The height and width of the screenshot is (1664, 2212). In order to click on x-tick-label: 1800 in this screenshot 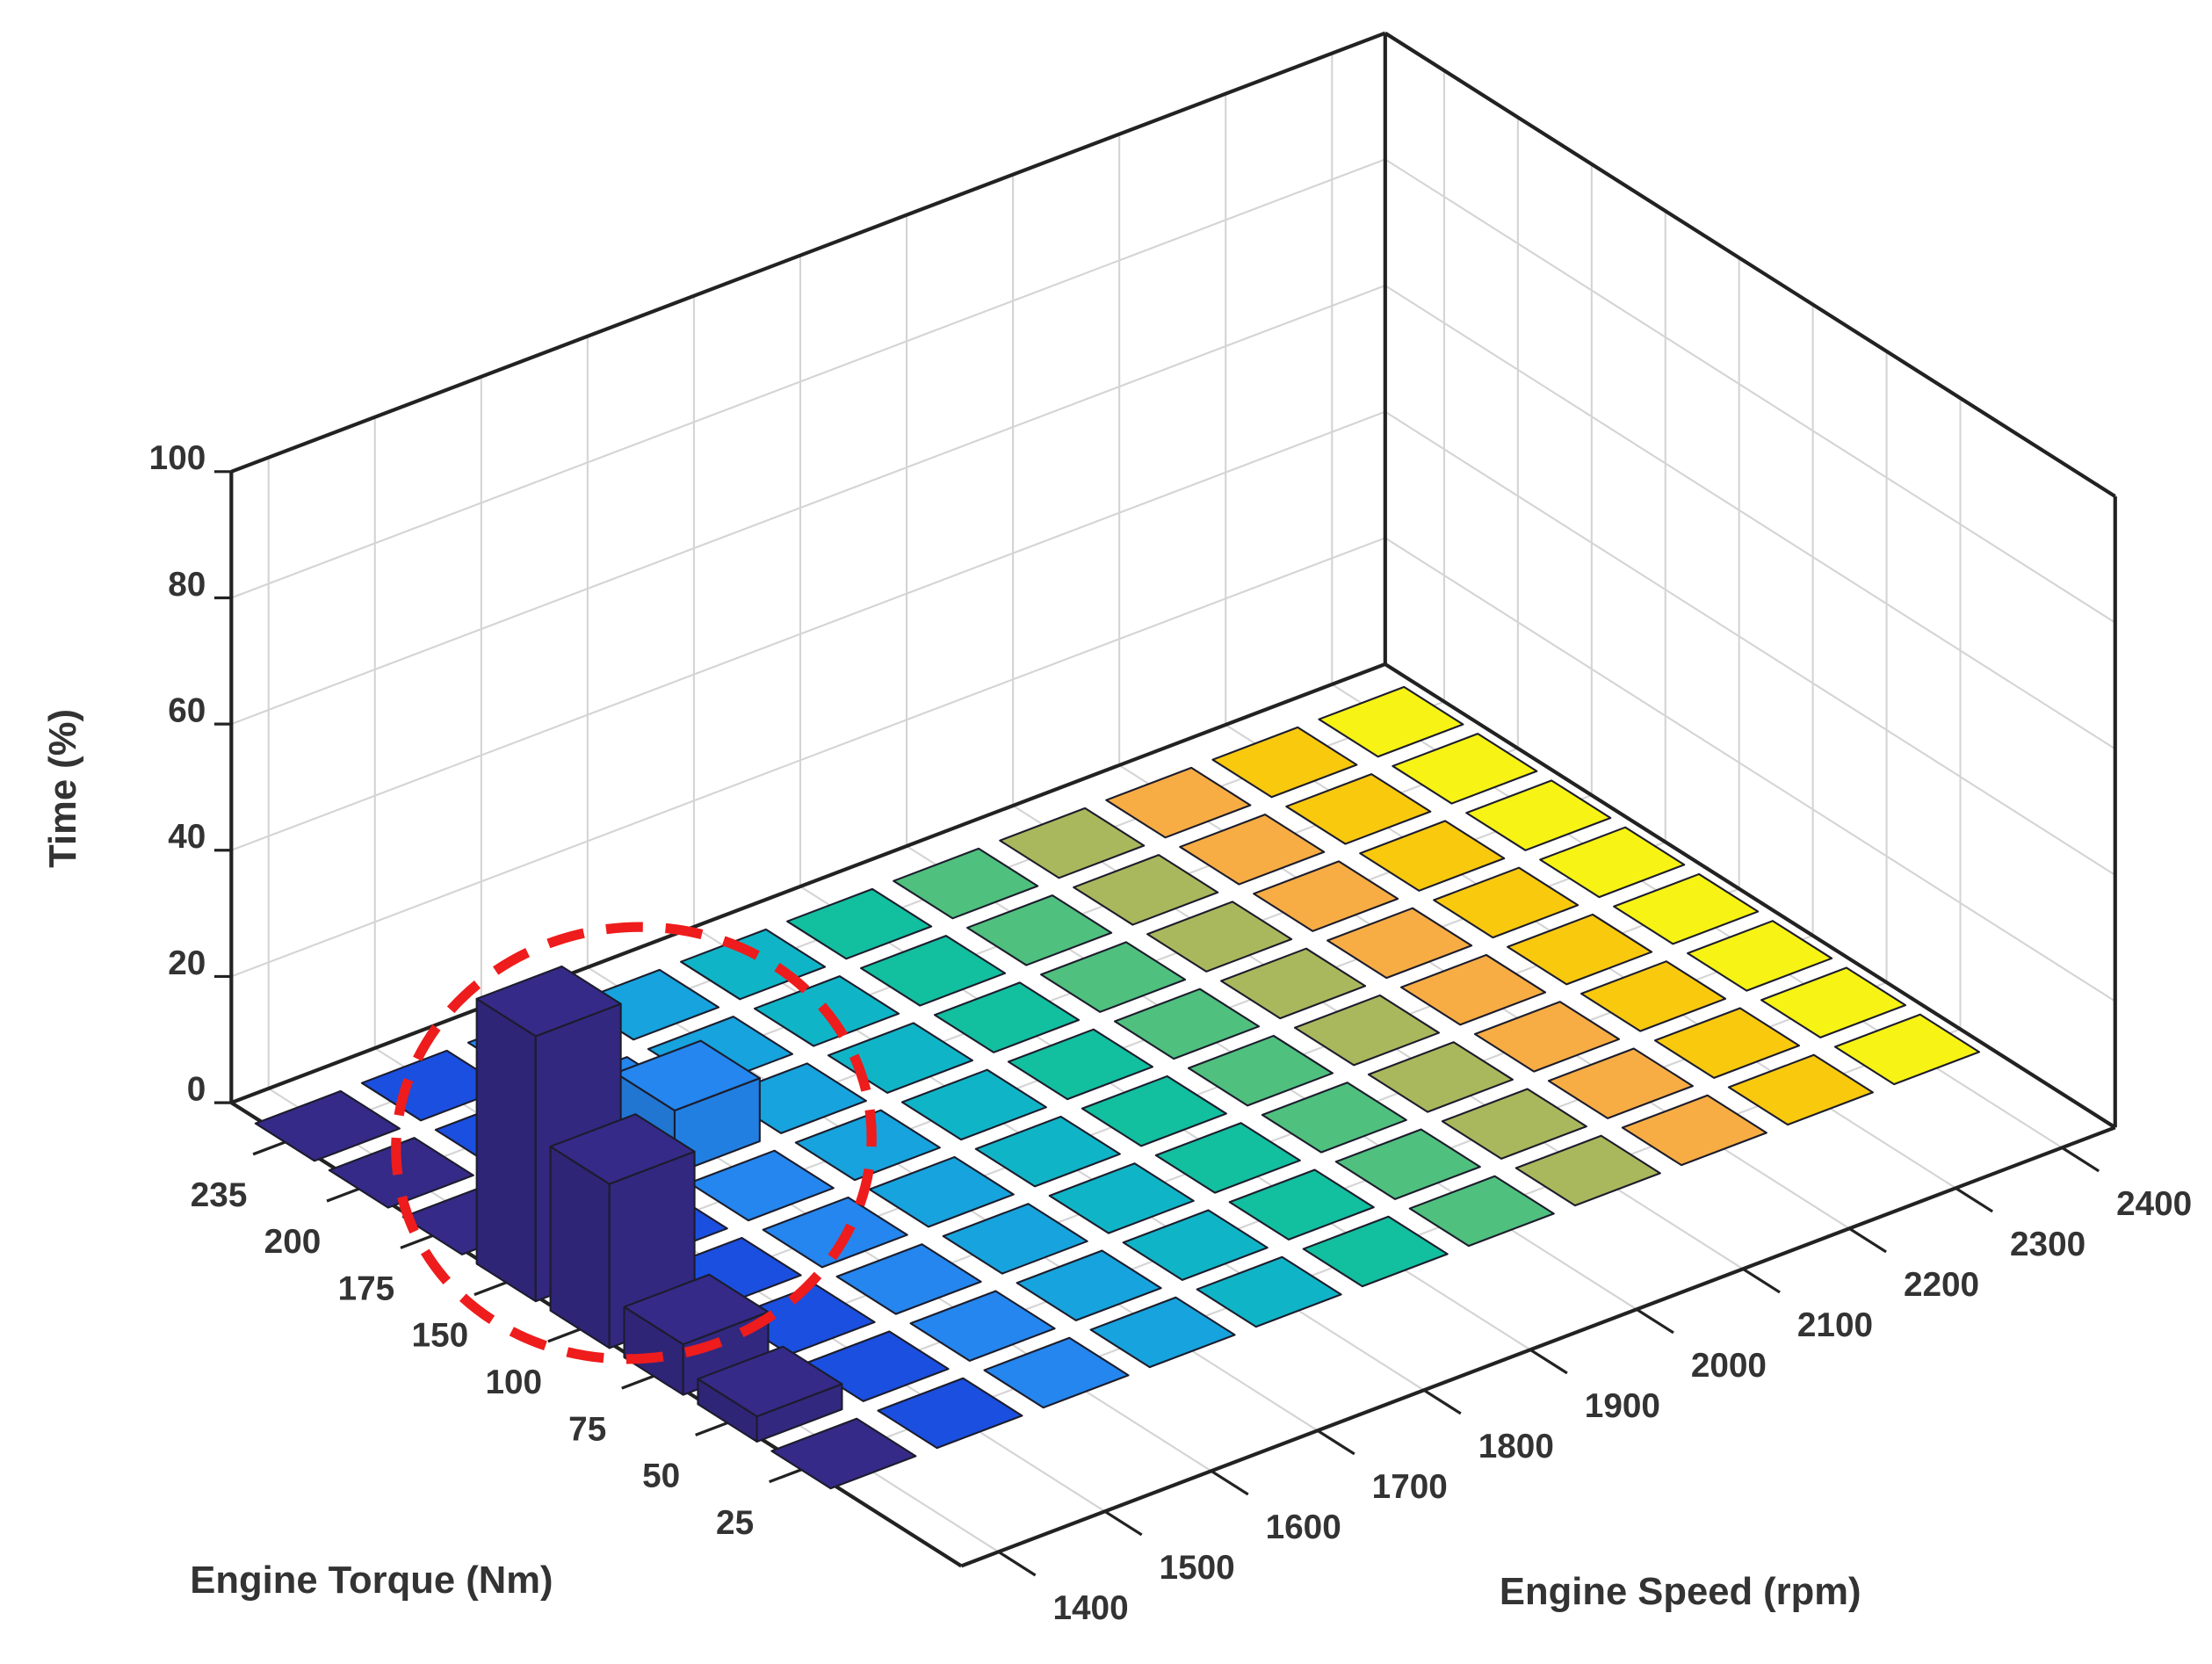, I will do `click(1516, 1446)`.